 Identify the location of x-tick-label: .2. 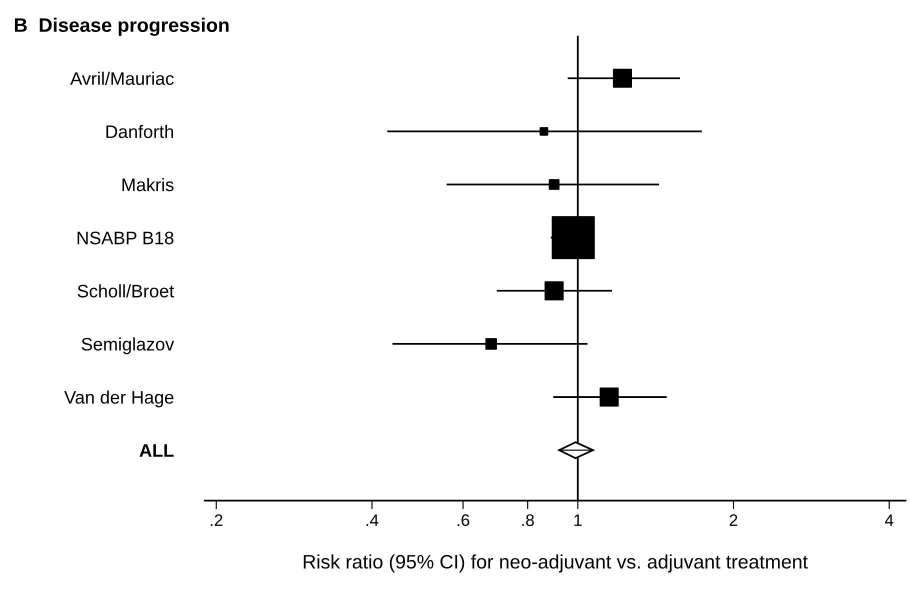
(216, 520).